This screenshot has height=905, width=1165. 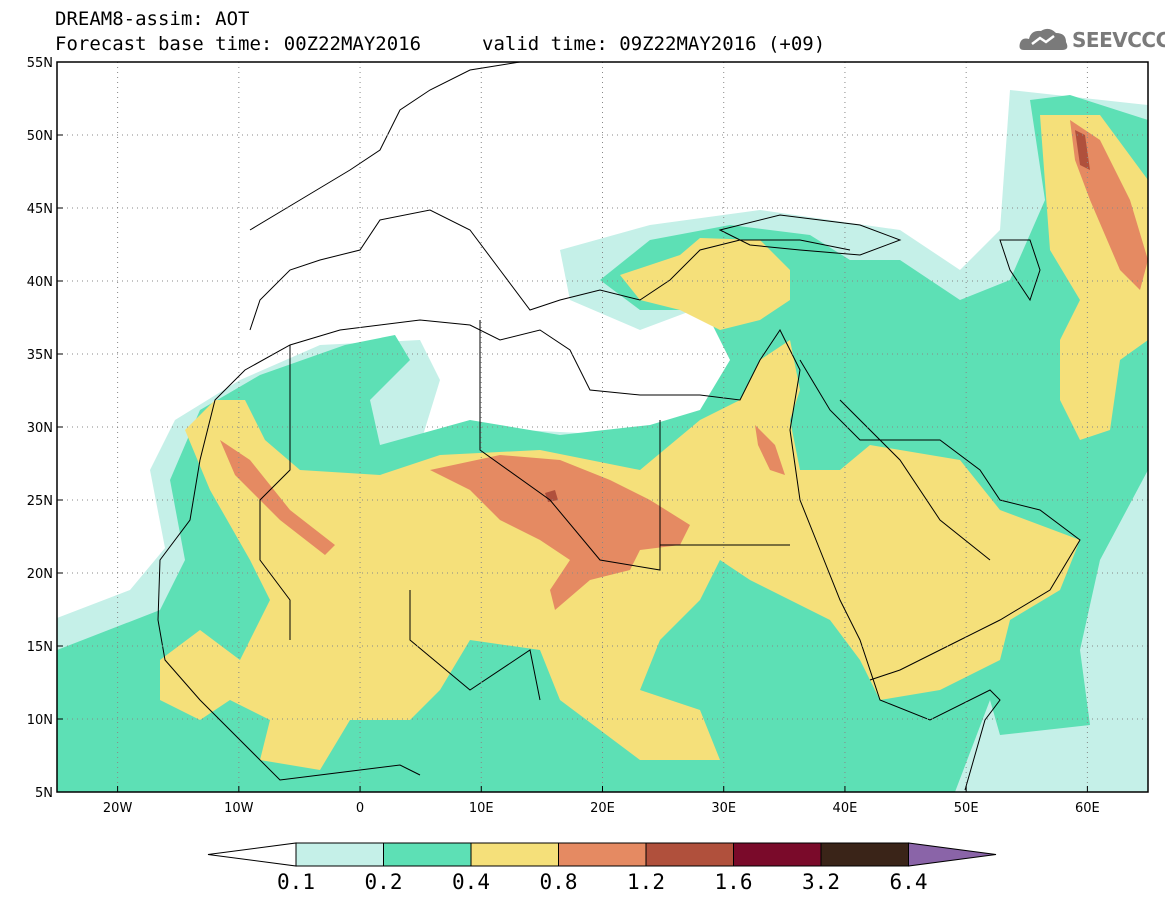 What do you see at coordinates (40, 355) in the screenshot?
I see `lat-label: 35N` at bounding box center [40, 355].